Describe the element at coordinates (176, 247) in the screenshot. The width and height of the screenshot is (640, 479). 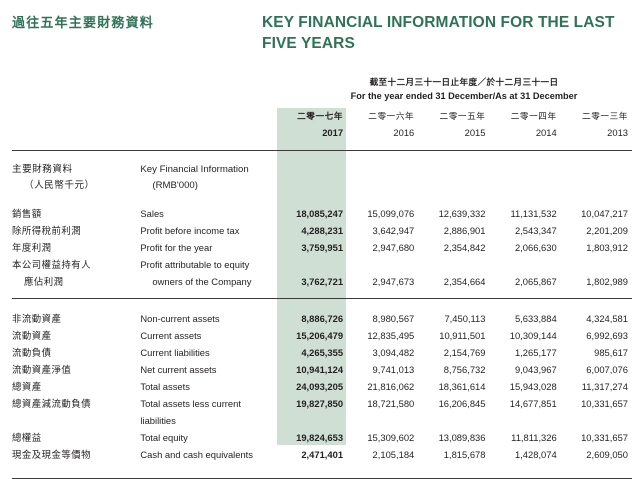
I see `row-label-en-profit-for-year: Profit for the year` at that location.